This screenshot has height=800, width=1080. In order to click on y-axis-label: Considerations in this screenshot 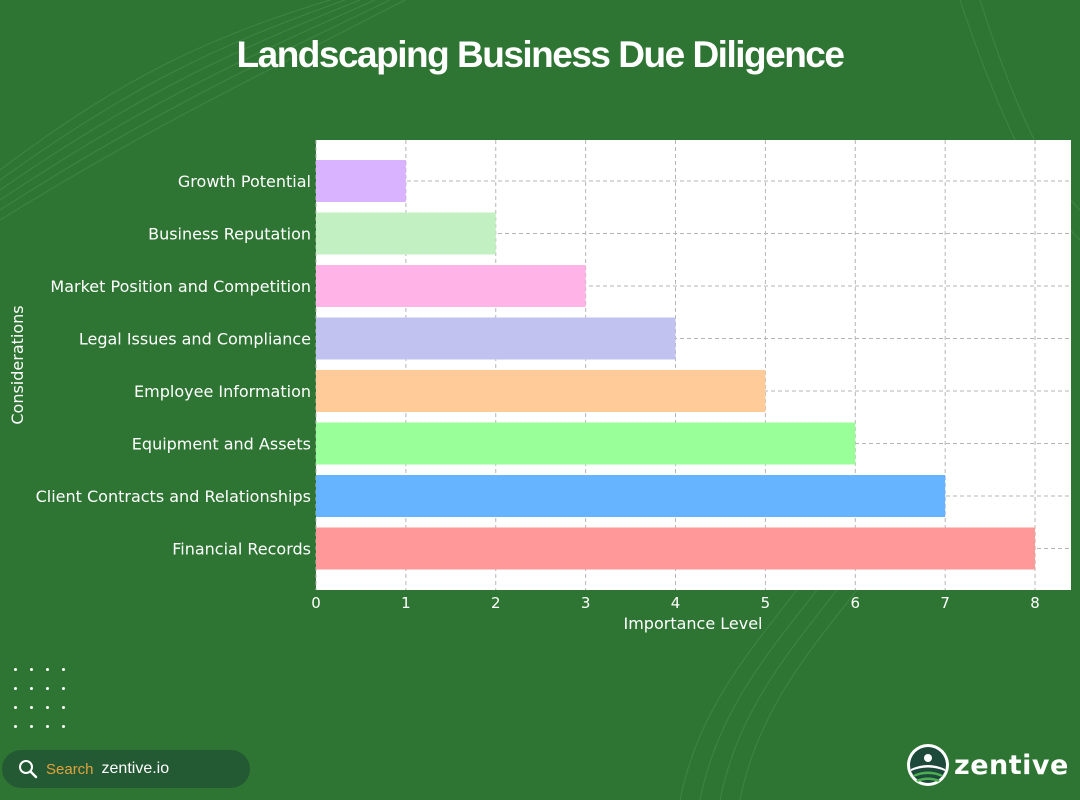, I will do `click(17, 364)`.